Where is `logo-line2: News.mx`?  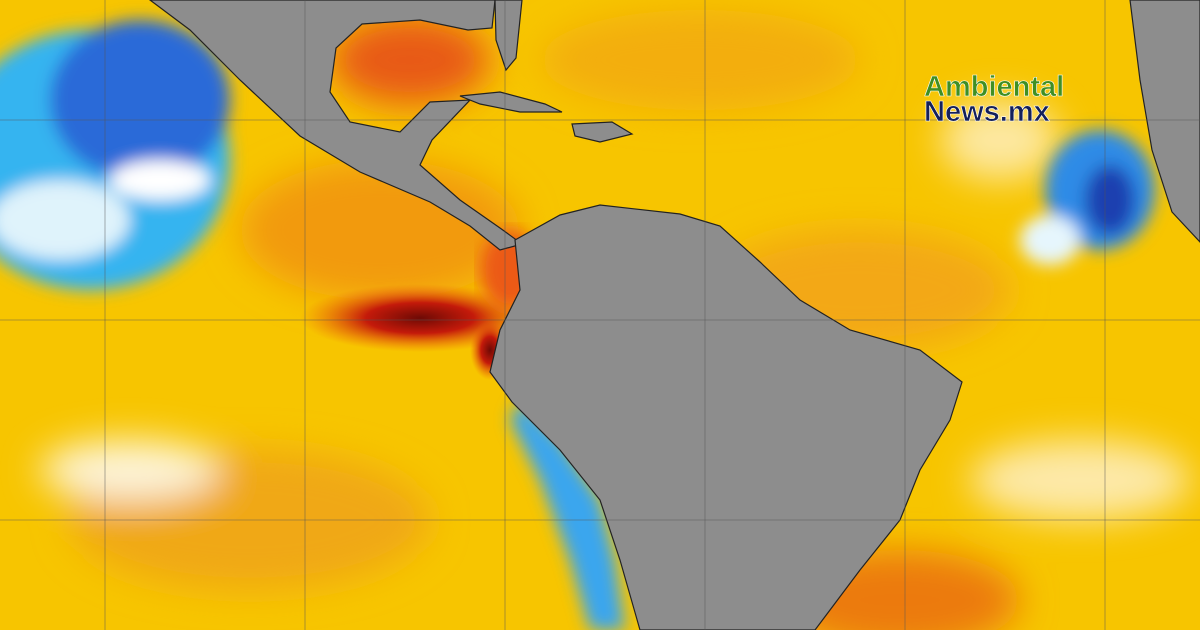 logo-line2: News.mx is located at coordinates (987, 112).